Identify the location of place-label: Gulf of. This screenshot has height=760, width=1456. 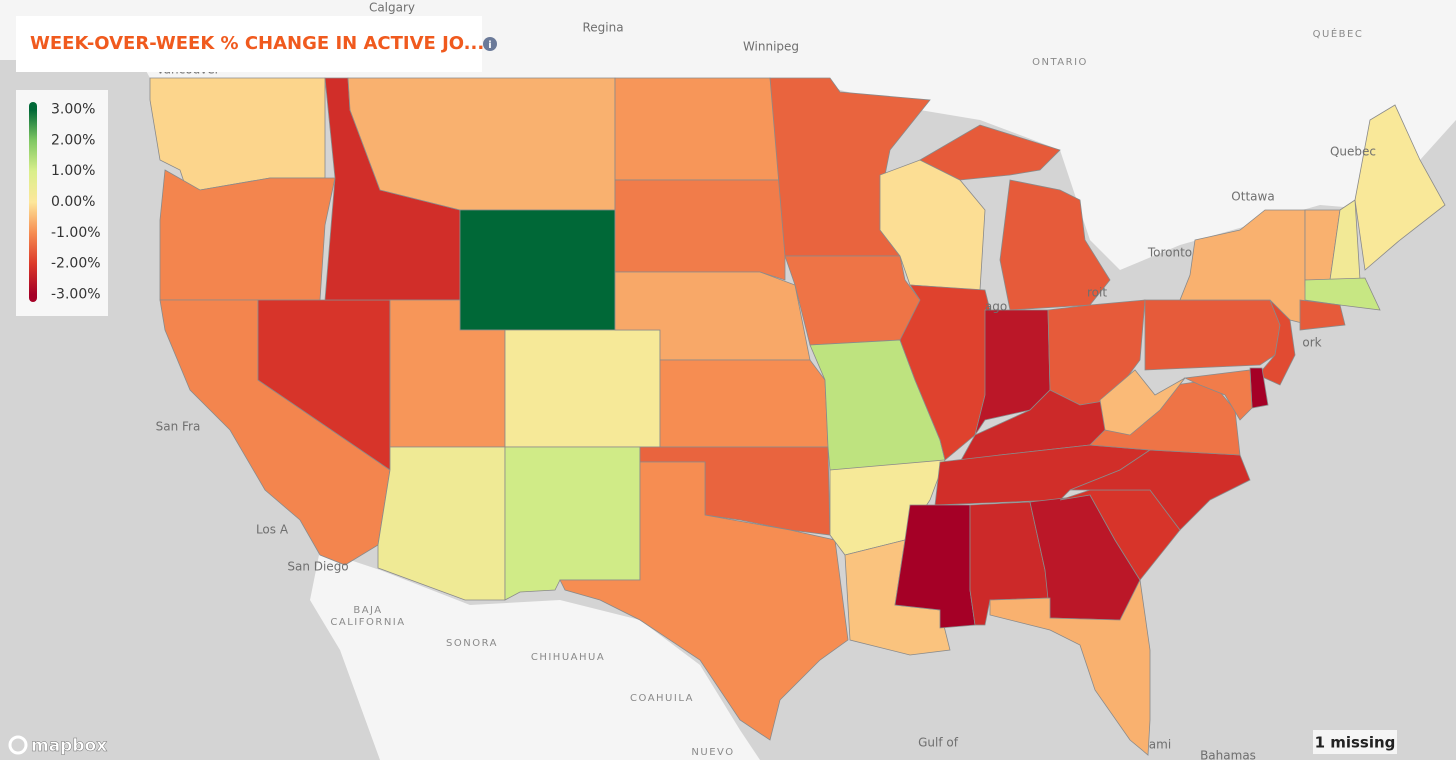
(938, 743).